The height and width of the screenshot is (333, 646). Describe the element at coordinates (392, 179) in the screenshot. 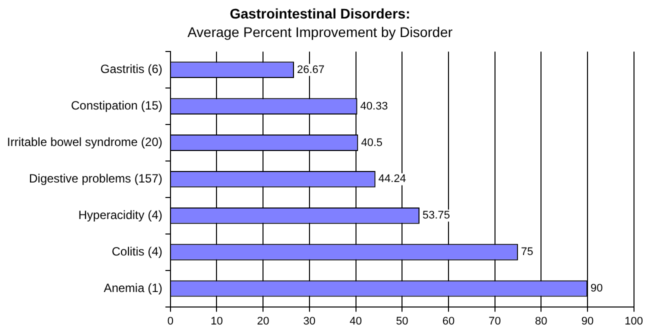

I see `data-label: 44.24` at that location.